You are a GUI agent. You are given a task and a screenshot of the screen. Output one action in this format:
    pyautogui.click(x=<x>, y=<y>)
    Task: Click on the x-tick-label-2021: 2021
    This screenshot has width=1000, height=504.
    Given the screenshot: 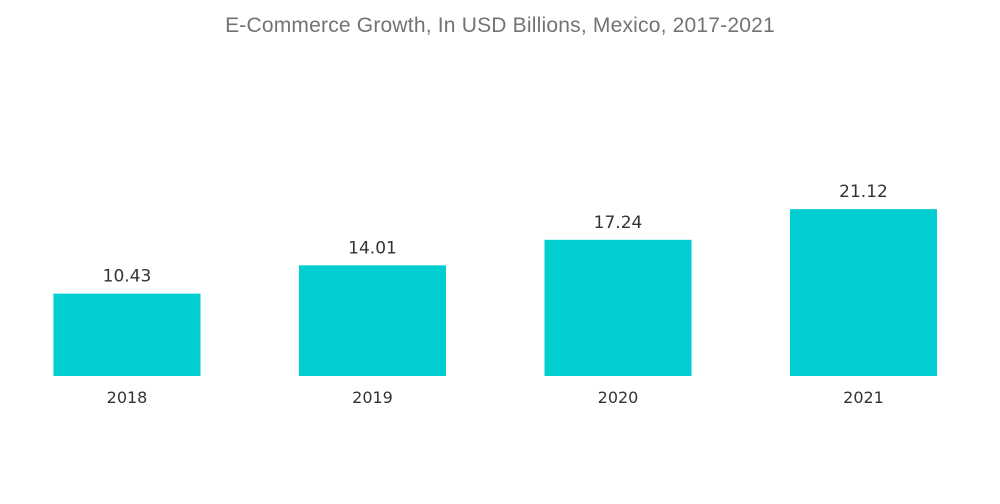 What is the action you would take?
    pyautogui.click(x=863, y=397)
    